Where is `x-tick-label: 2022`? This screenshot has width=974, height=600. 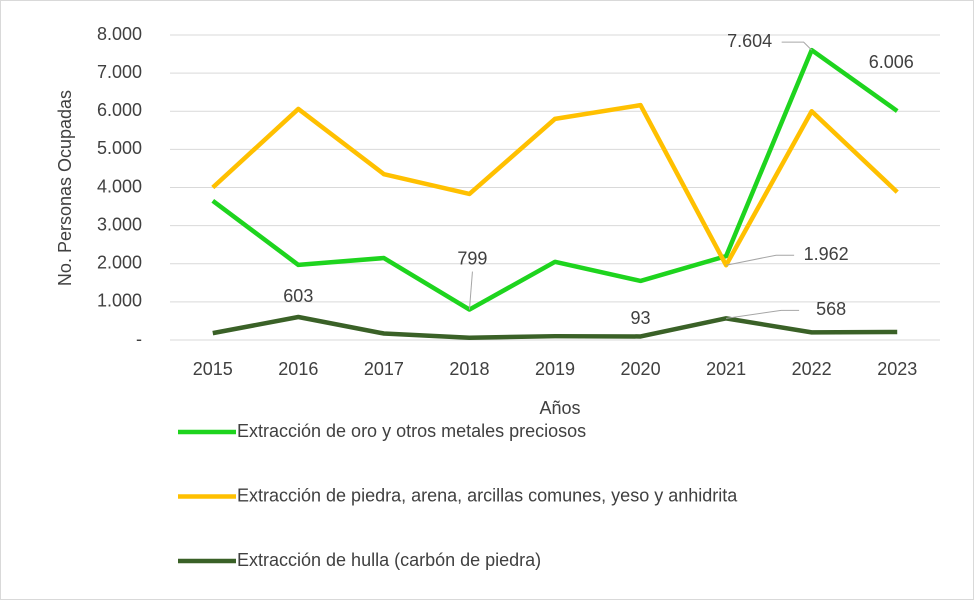
x-tick-label: 2022 is located at coordinates (812, 369).